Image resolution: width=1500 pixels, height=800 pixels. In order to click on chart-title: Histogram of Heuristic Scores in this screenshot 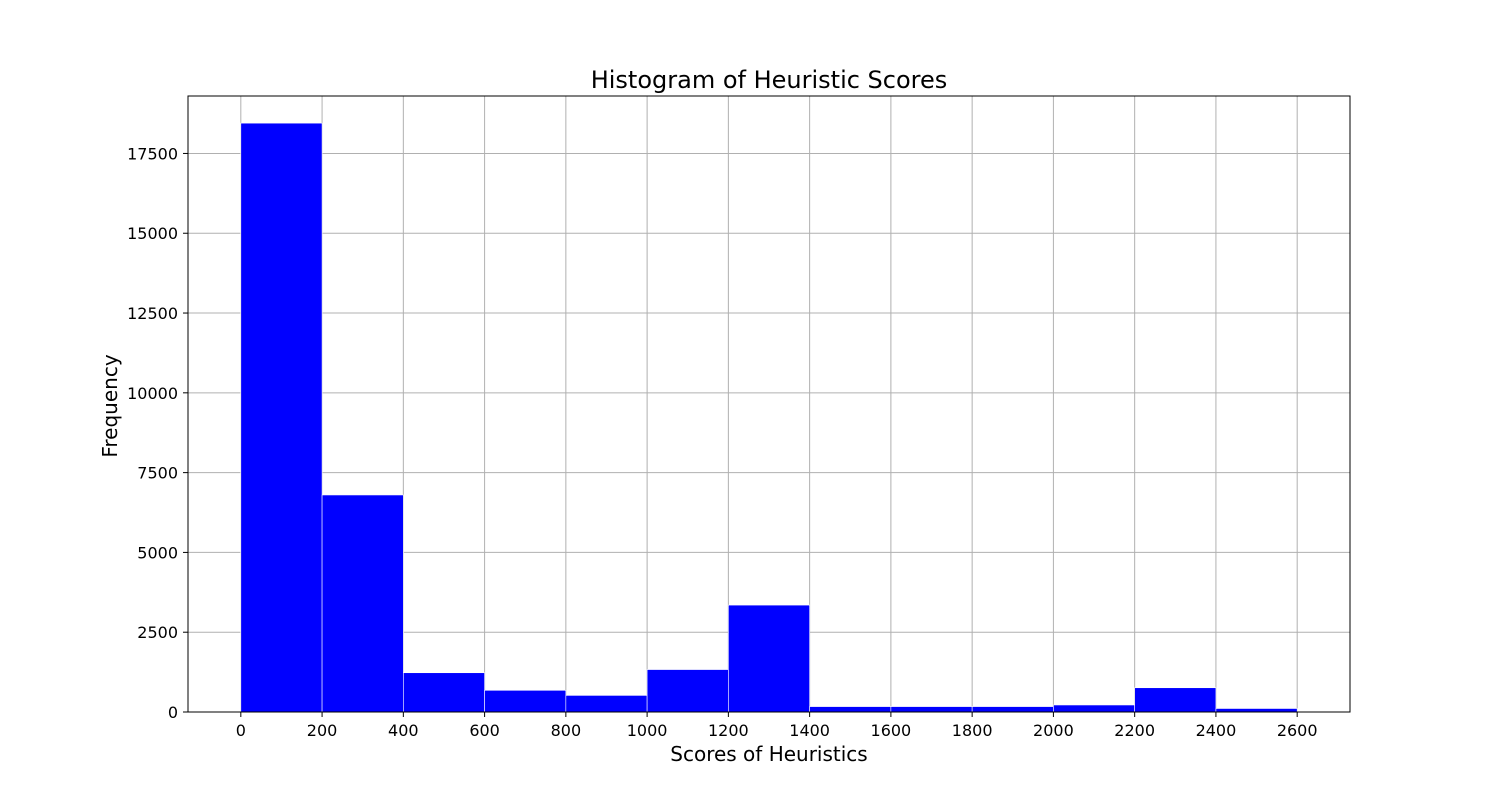, I will do `click(769, 80)`.